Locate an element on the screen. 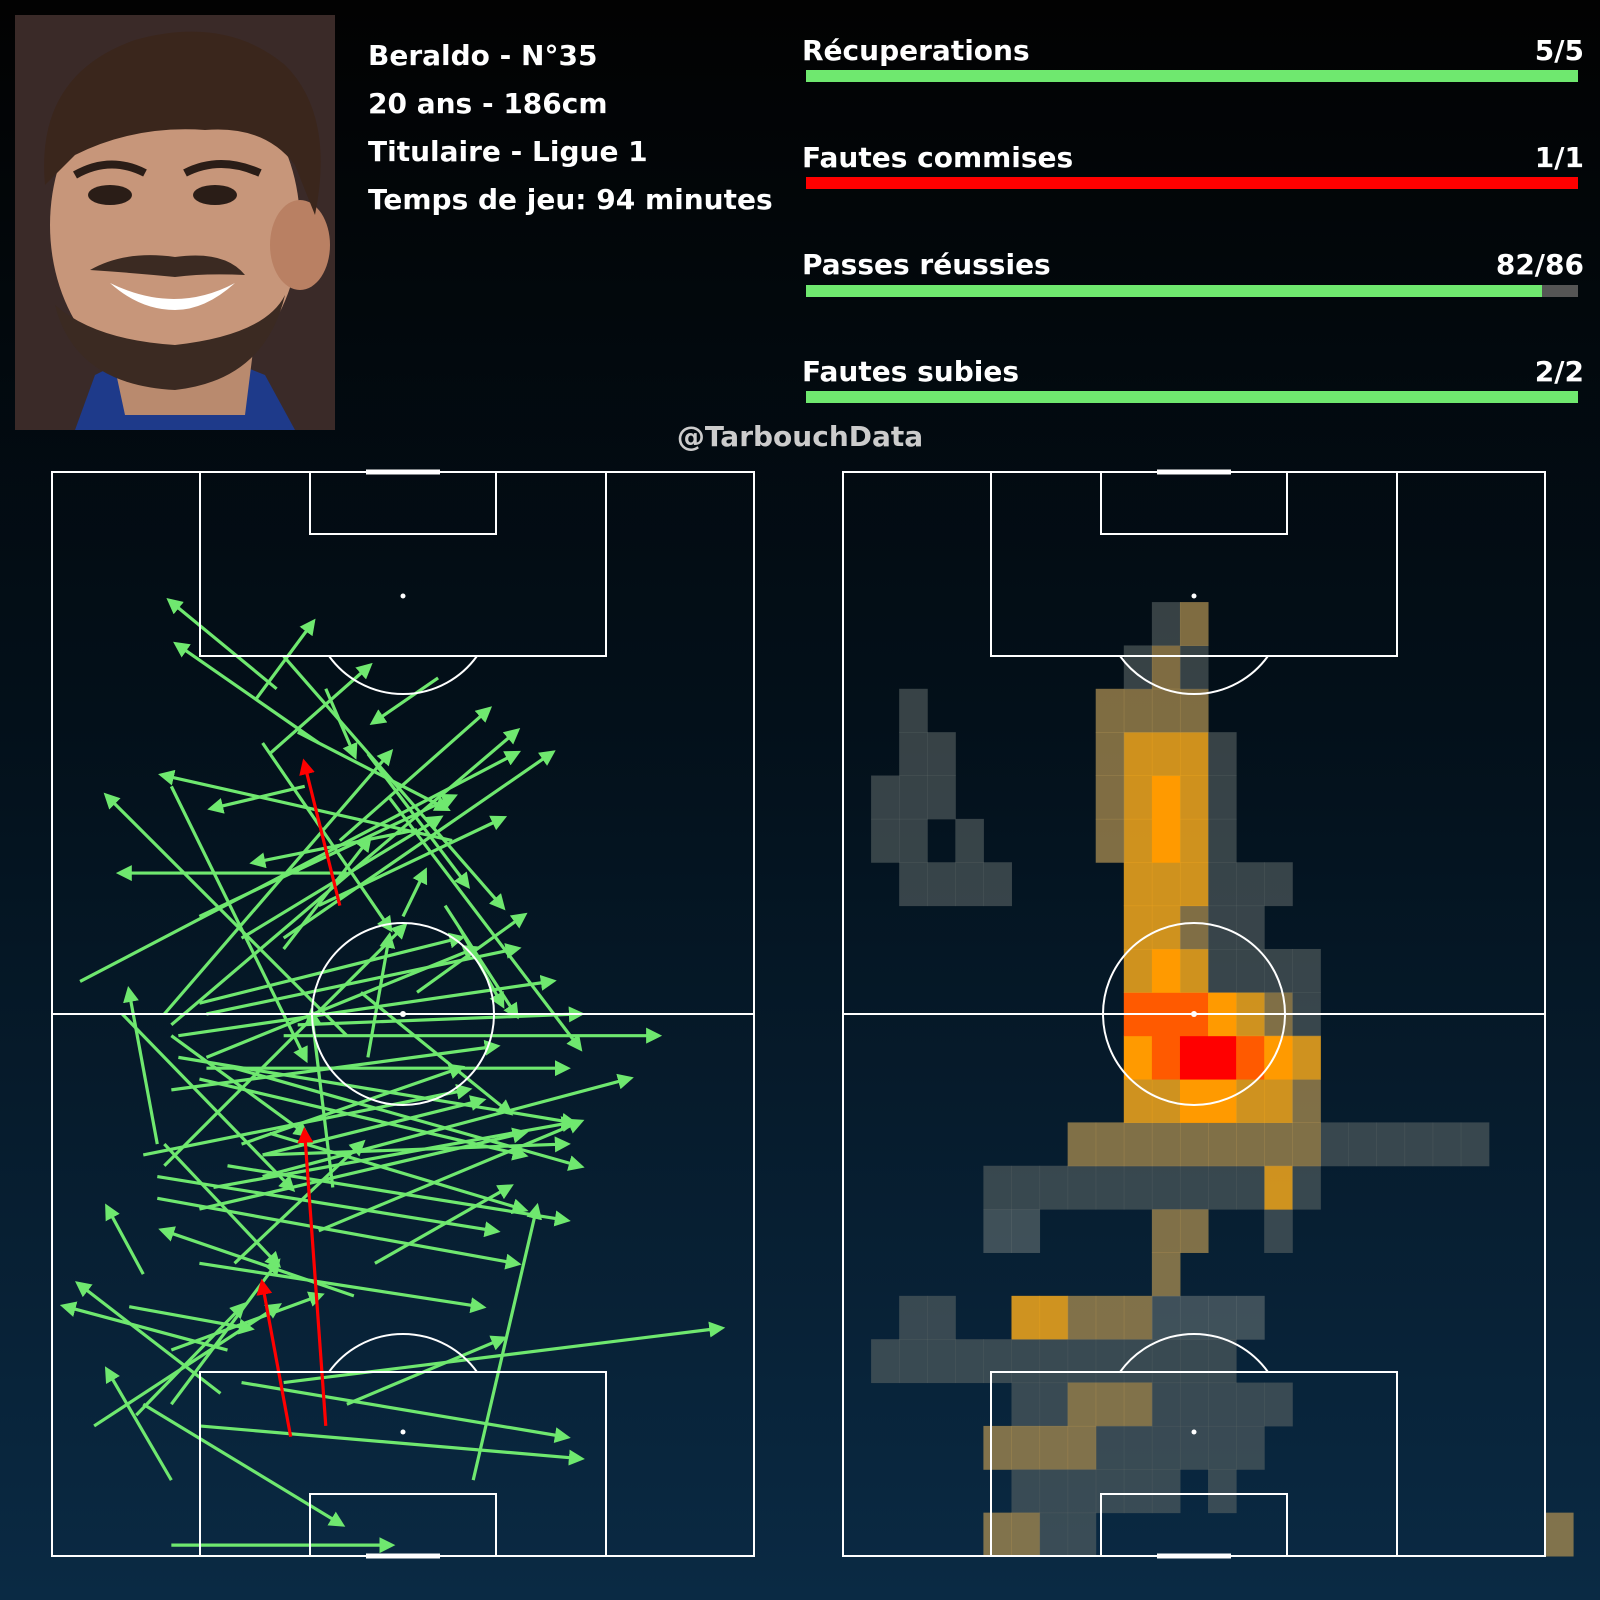 The image size is (1600, 1600). centre-spot is located at coordinates (1194, 1014).